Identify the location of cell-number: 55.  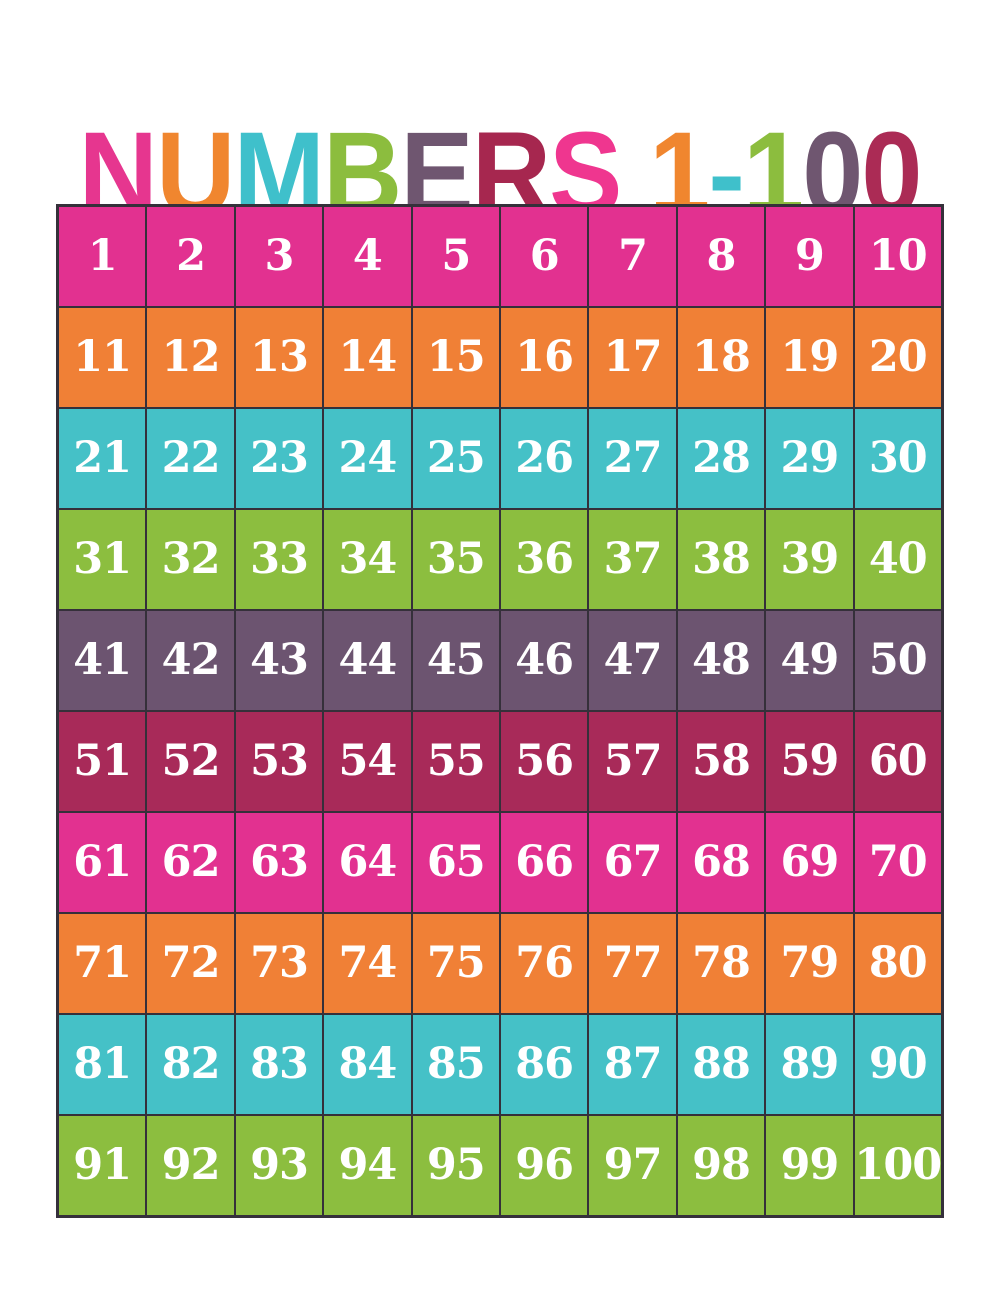
(456, 761).